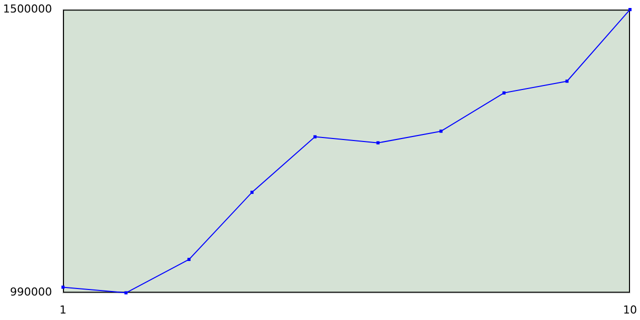 The width and height of the screenshot is (640, 320). Describe the element at coordinates (27, 9) in the screenshot. I see `y-tick-label: 1500000` at that location.